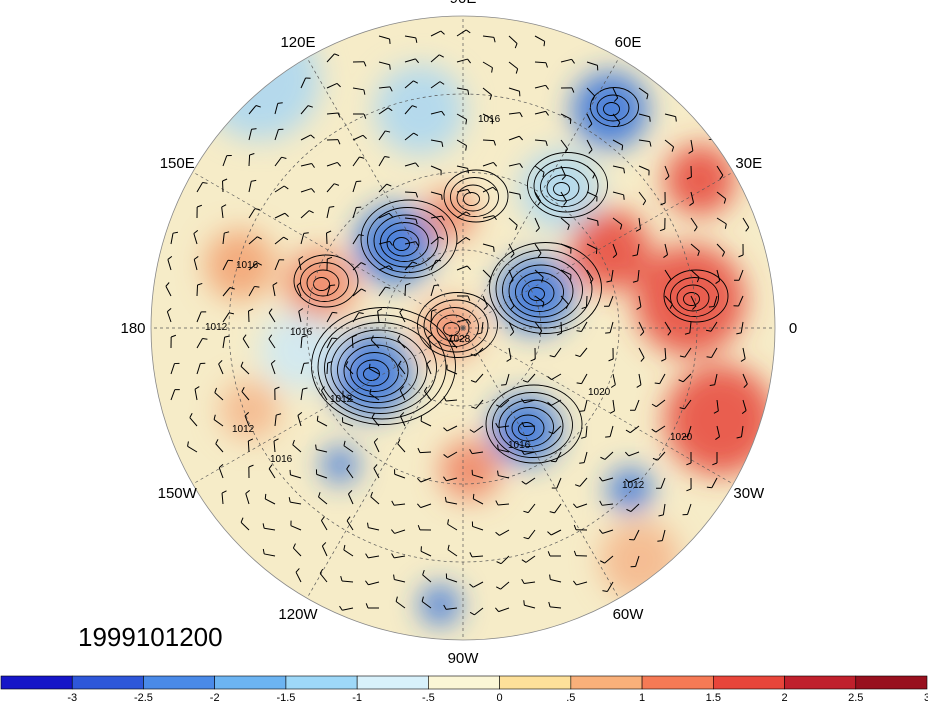 The height and width of the screenshot is (702, 928). I want to click on isobar-label: 1020, so click(681, 437).